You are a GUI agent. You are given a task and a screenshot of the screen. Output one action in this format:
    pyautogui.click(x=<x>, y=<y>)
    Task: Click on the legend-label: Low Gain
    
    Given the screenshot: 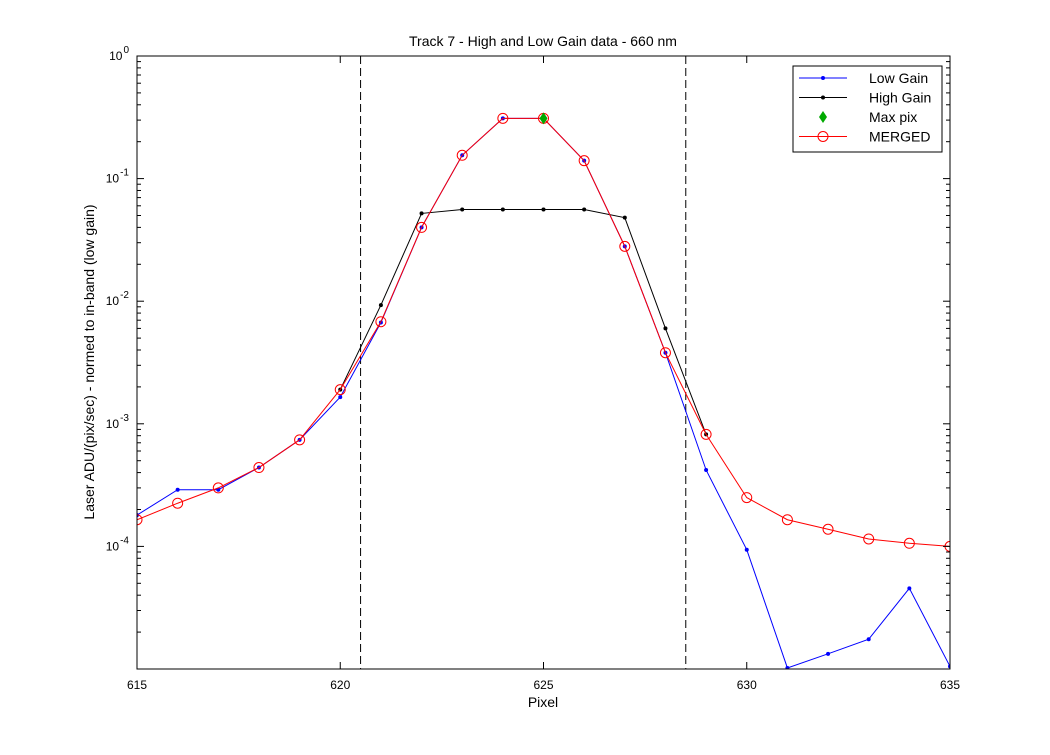 What is the action you would take?
    pyautogui.click(x=898, y=78)
    